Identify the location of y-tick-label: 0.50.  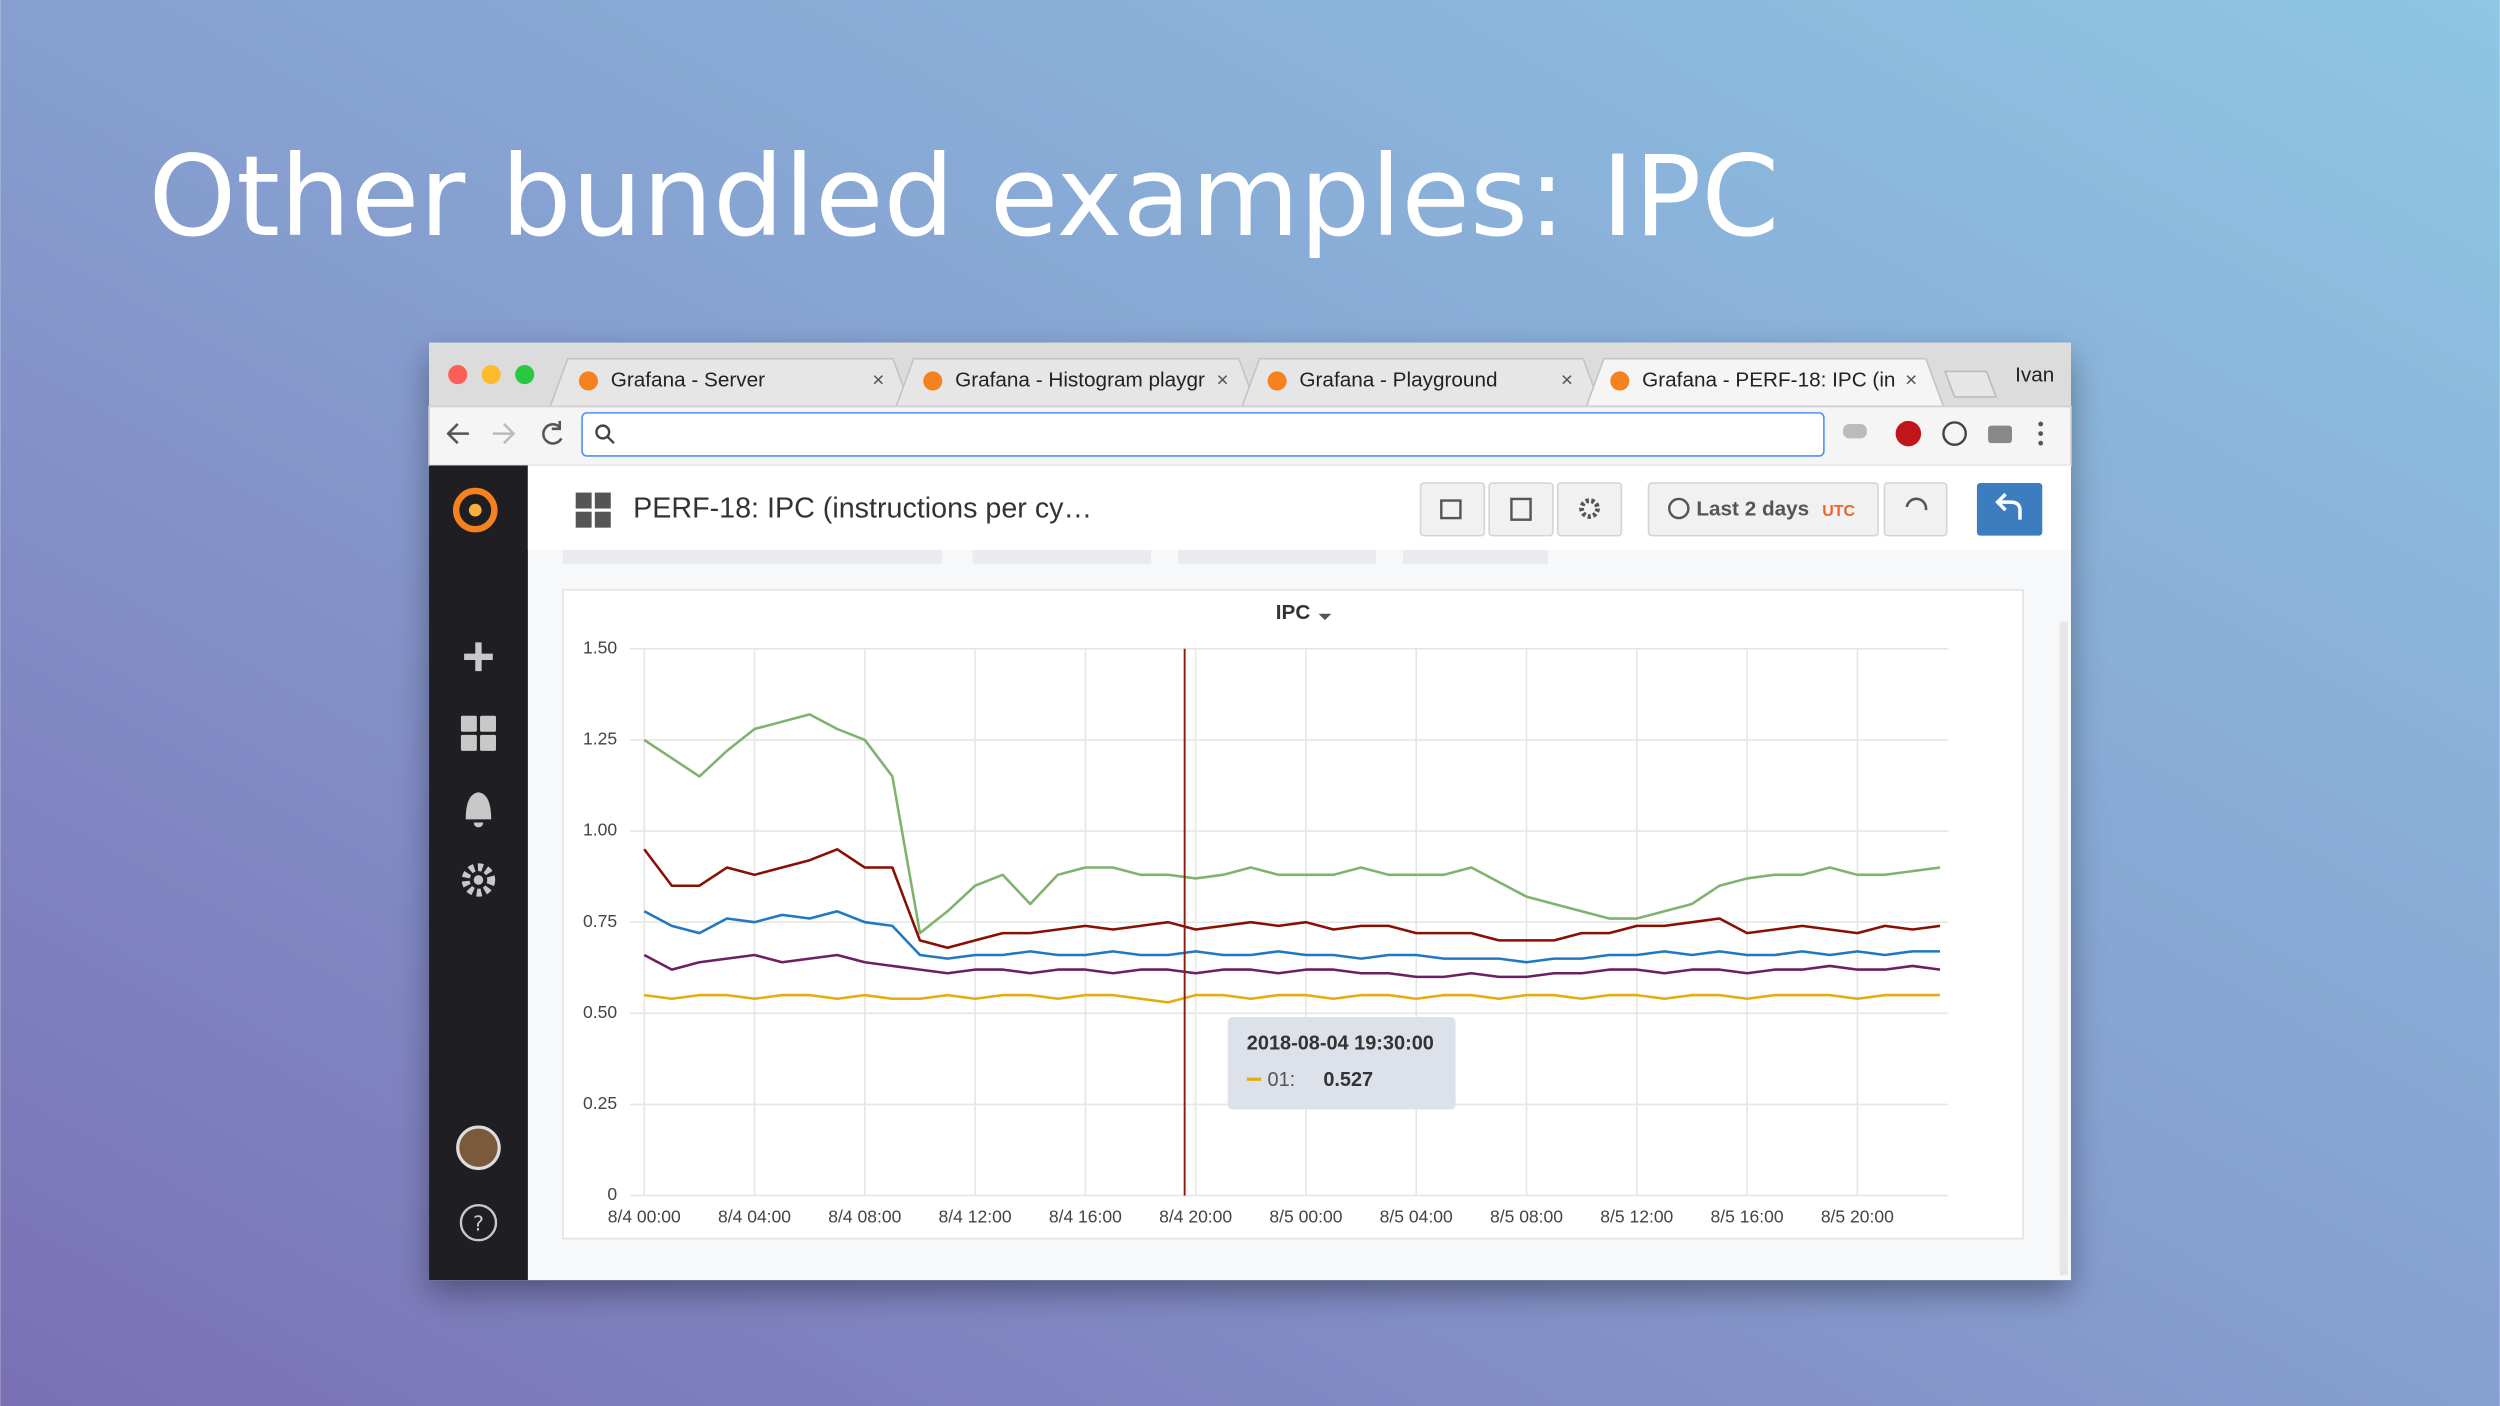
(600, 1012).